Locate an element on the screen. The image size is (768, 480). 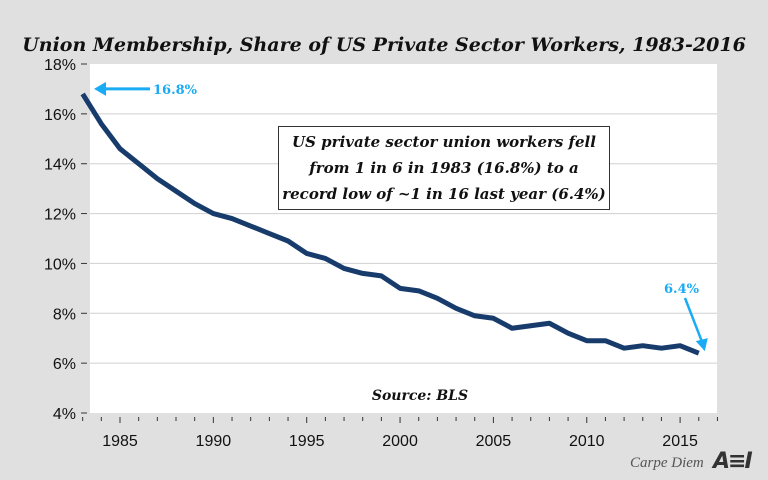
x-tick-label: 2015 is located at coordinates (680, 441).